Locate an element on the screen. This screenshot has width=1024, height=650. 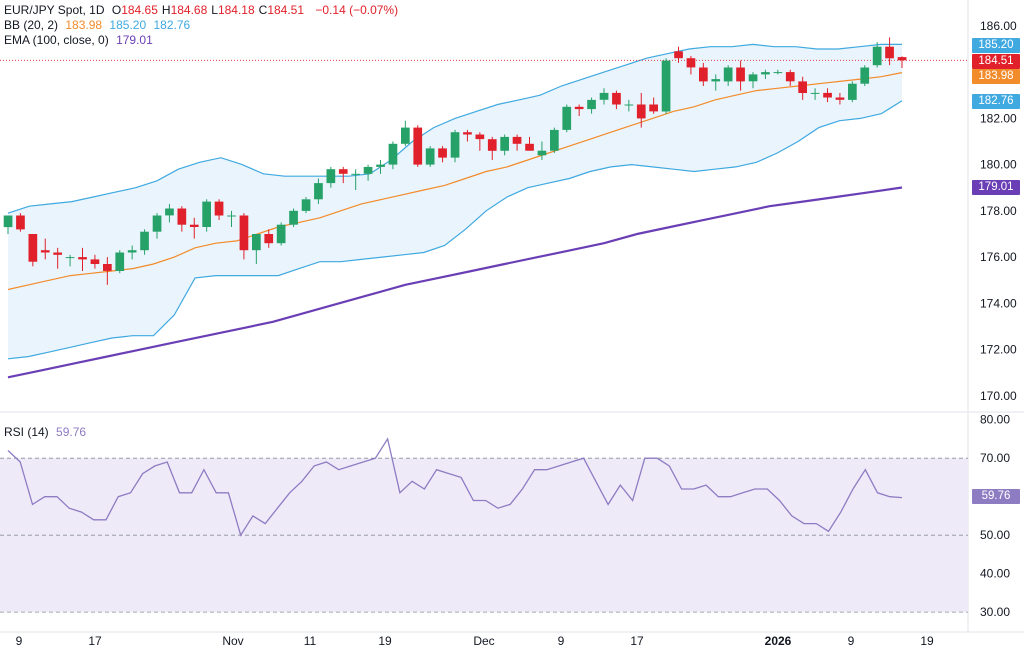
price-tick-label: 182.00 is located at coordinates (998, 118).